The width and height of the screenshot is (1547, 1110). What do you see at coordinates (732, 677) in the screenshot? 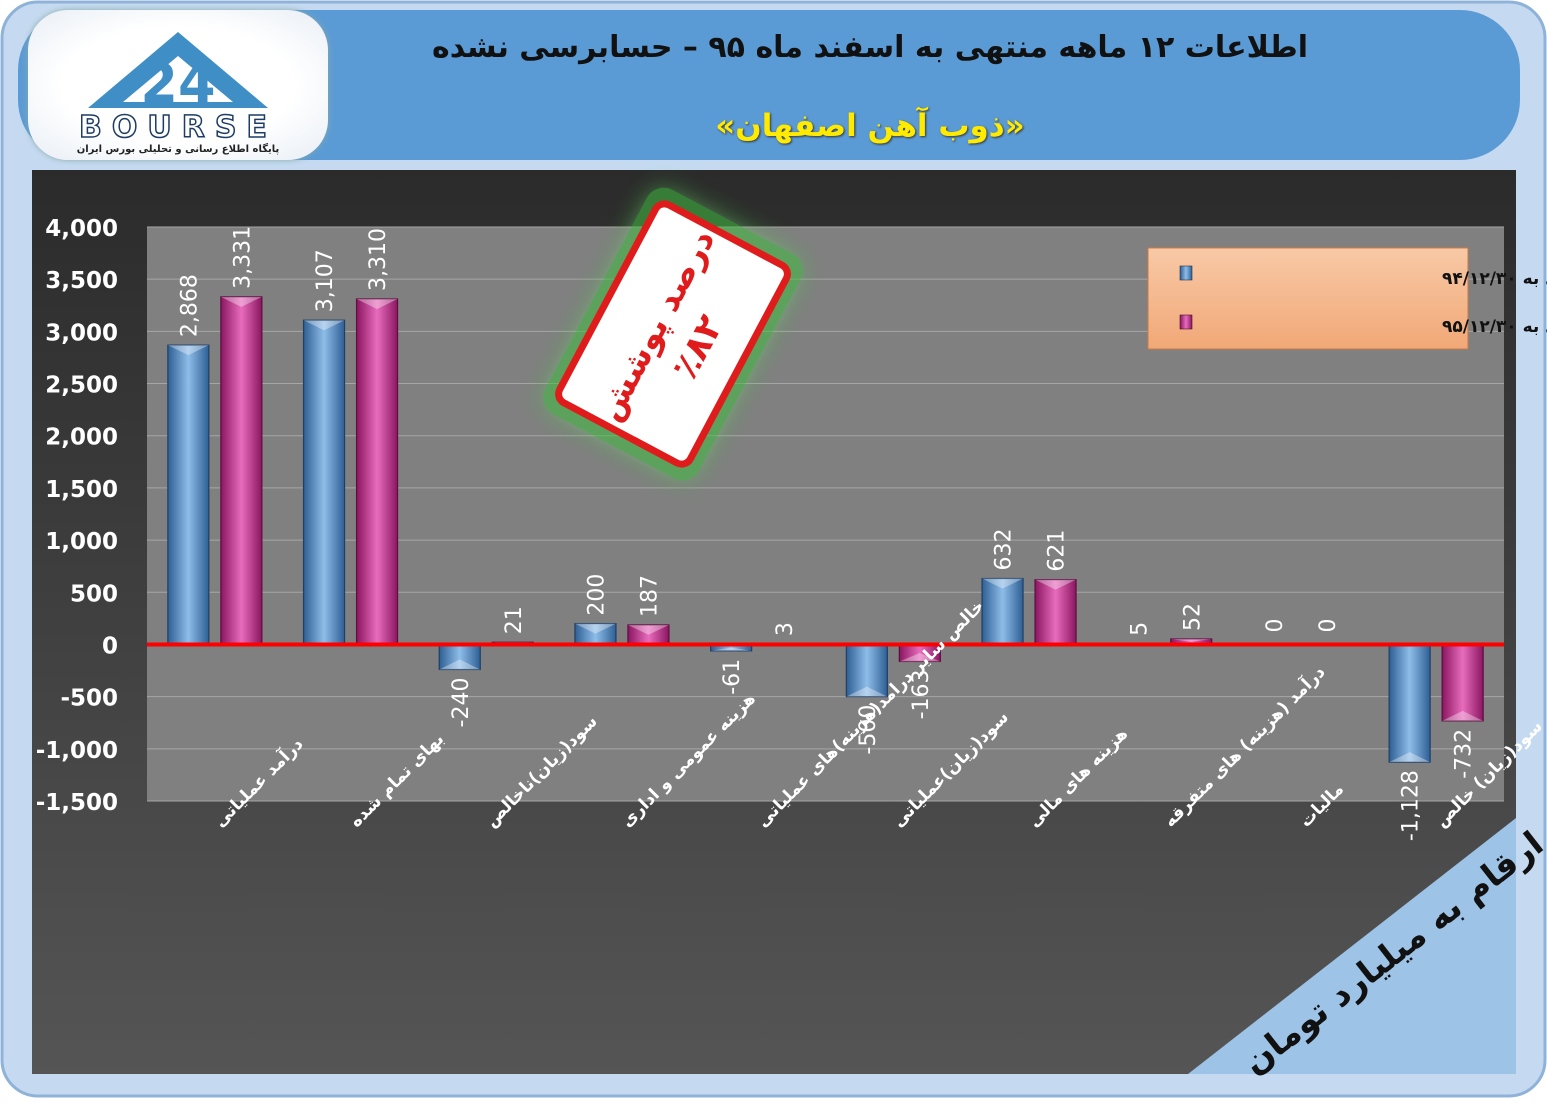
I see `data-label-series1: -61` at bounding box center [732, 677].